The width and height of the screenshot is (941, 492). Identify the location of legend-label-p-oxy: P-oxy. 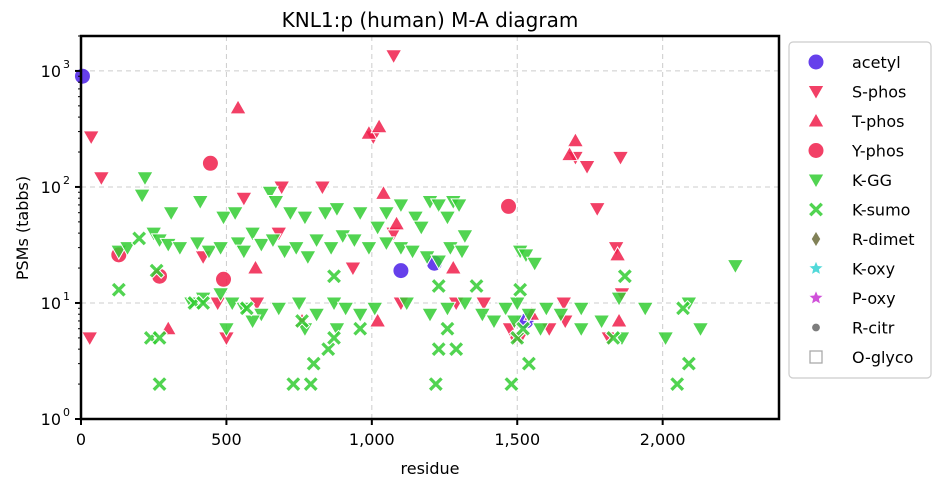
(874, 298).